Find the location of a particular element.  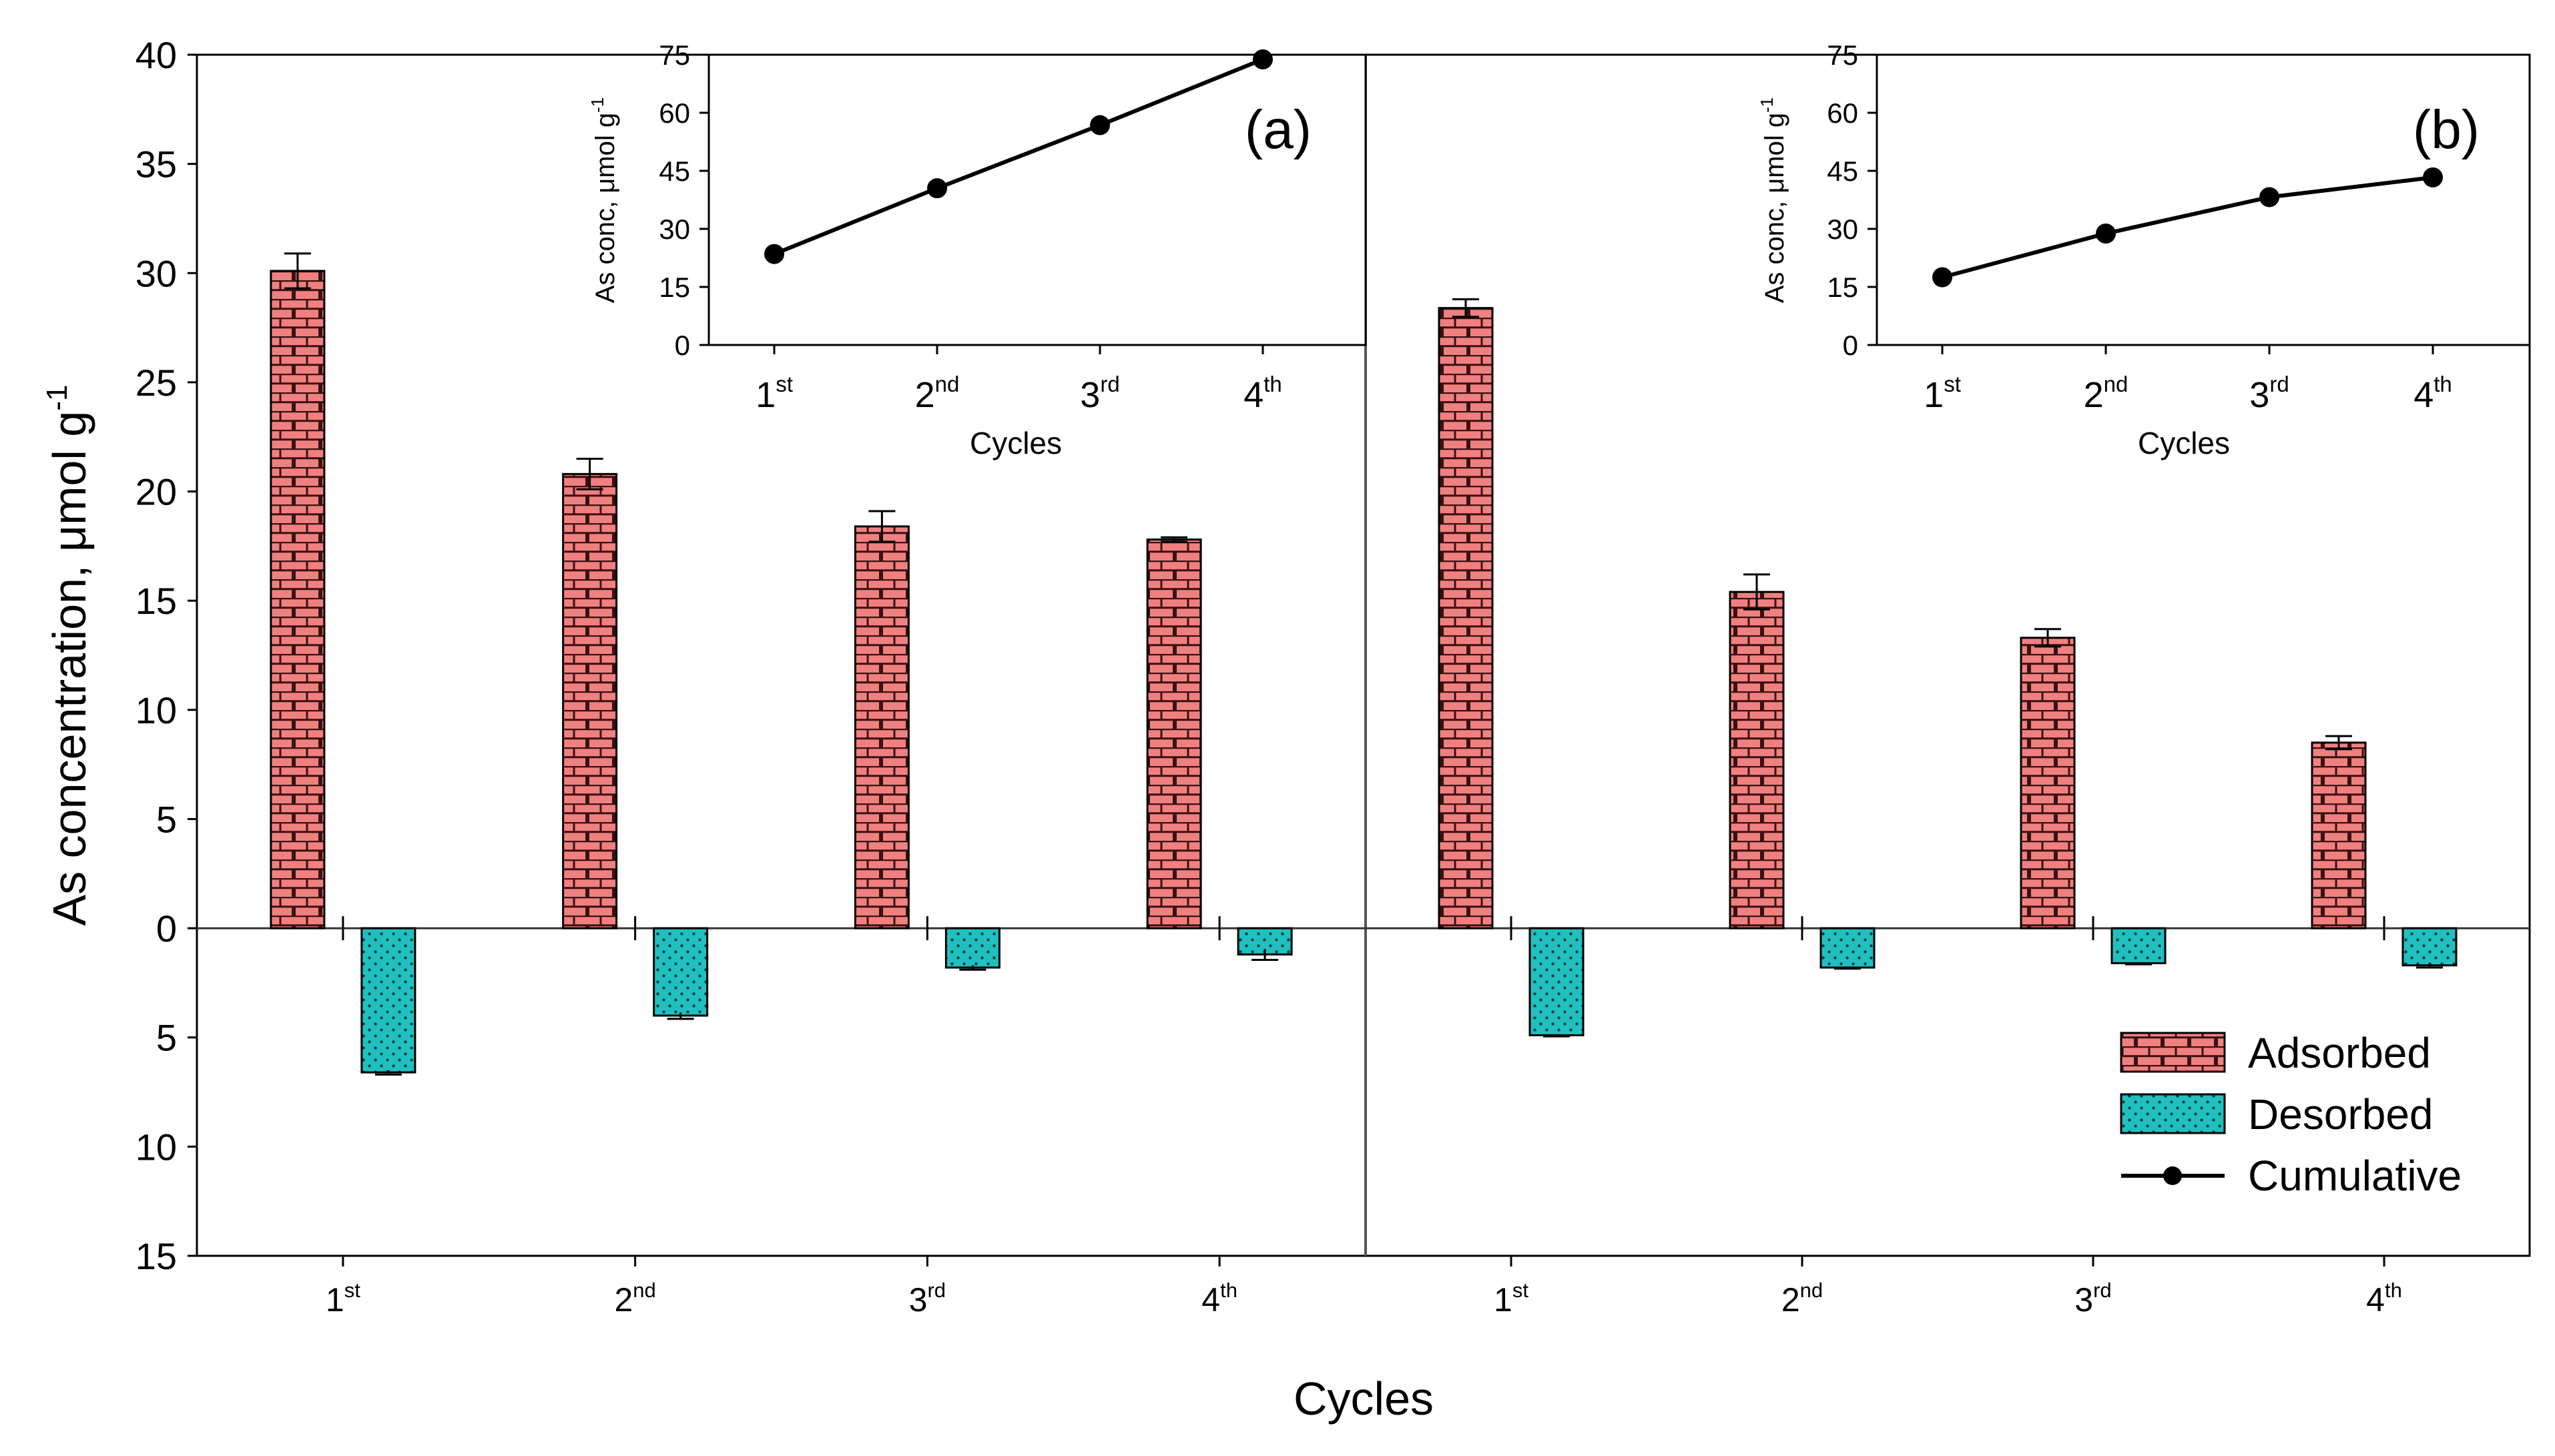

y-axis: 40 35 30 25 20 15 10 5 0 5 10 15 is located at coordinates (166, 655).